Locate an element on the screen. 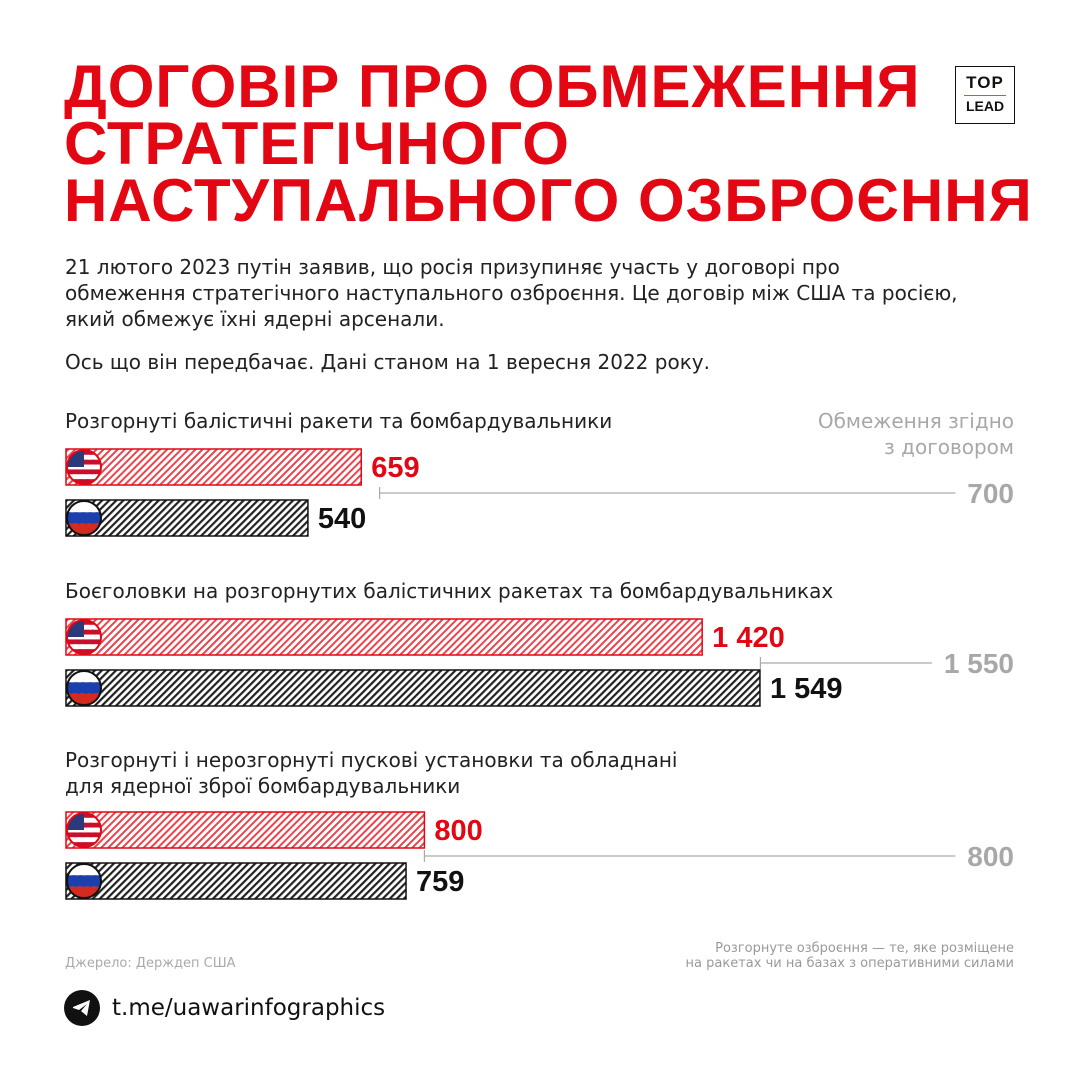 This screenshot has width=1080, height=1080. russia-value-label: 1 549 is located at coordinates (806, 689).